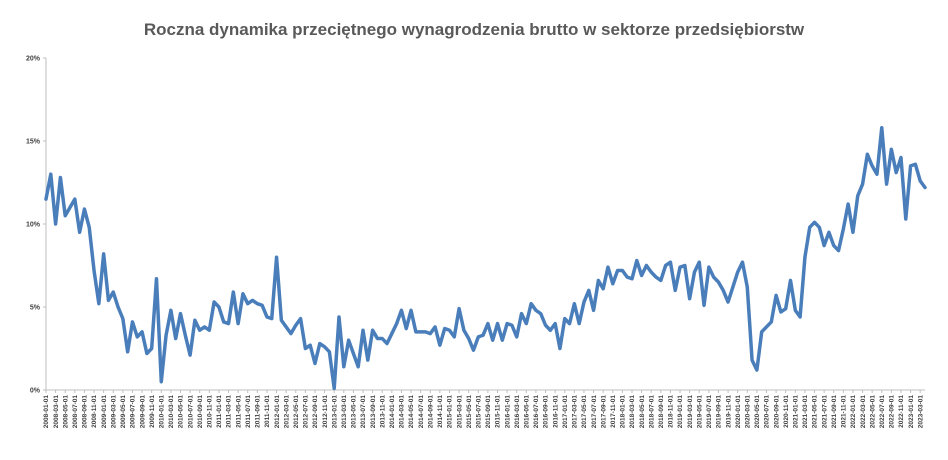  I want to click on x-tick-label: 2010-03-01, so click(171, 412).